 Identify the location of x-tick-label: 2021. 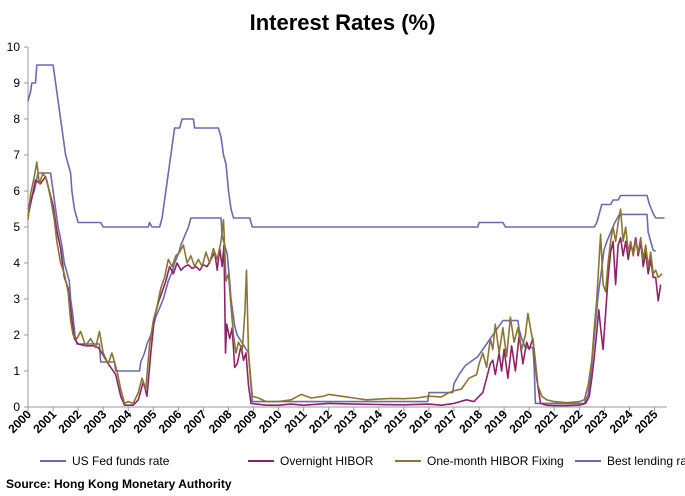
(546, 421).